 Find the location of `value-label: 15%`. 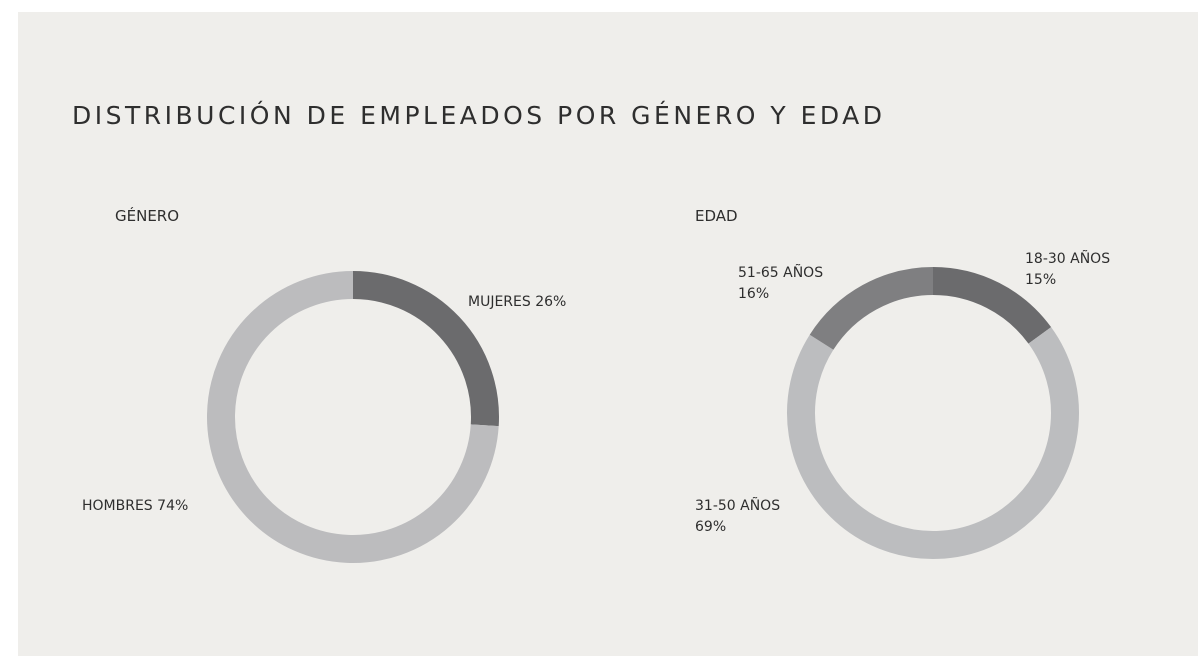

value-label: 15% is located at coordinates (1040, 280).